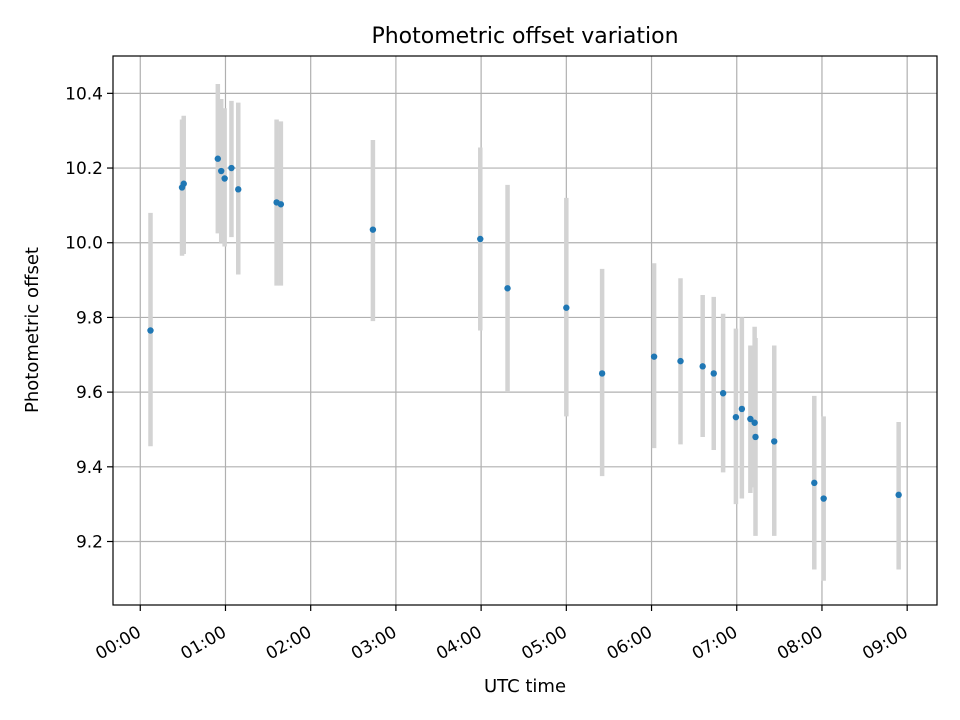 The width and height of the screenshot is (960, 720). Describe the element at coordinates (800, 643) in the screenshot. I see `x-tick-label: 08:00` at that location.